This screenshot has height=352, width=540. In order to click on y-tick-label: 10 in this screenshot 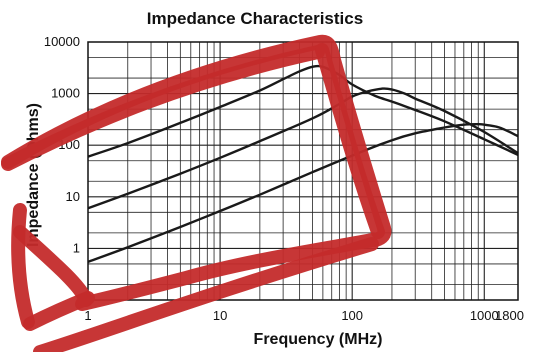, I will do `click(73, 196)`.